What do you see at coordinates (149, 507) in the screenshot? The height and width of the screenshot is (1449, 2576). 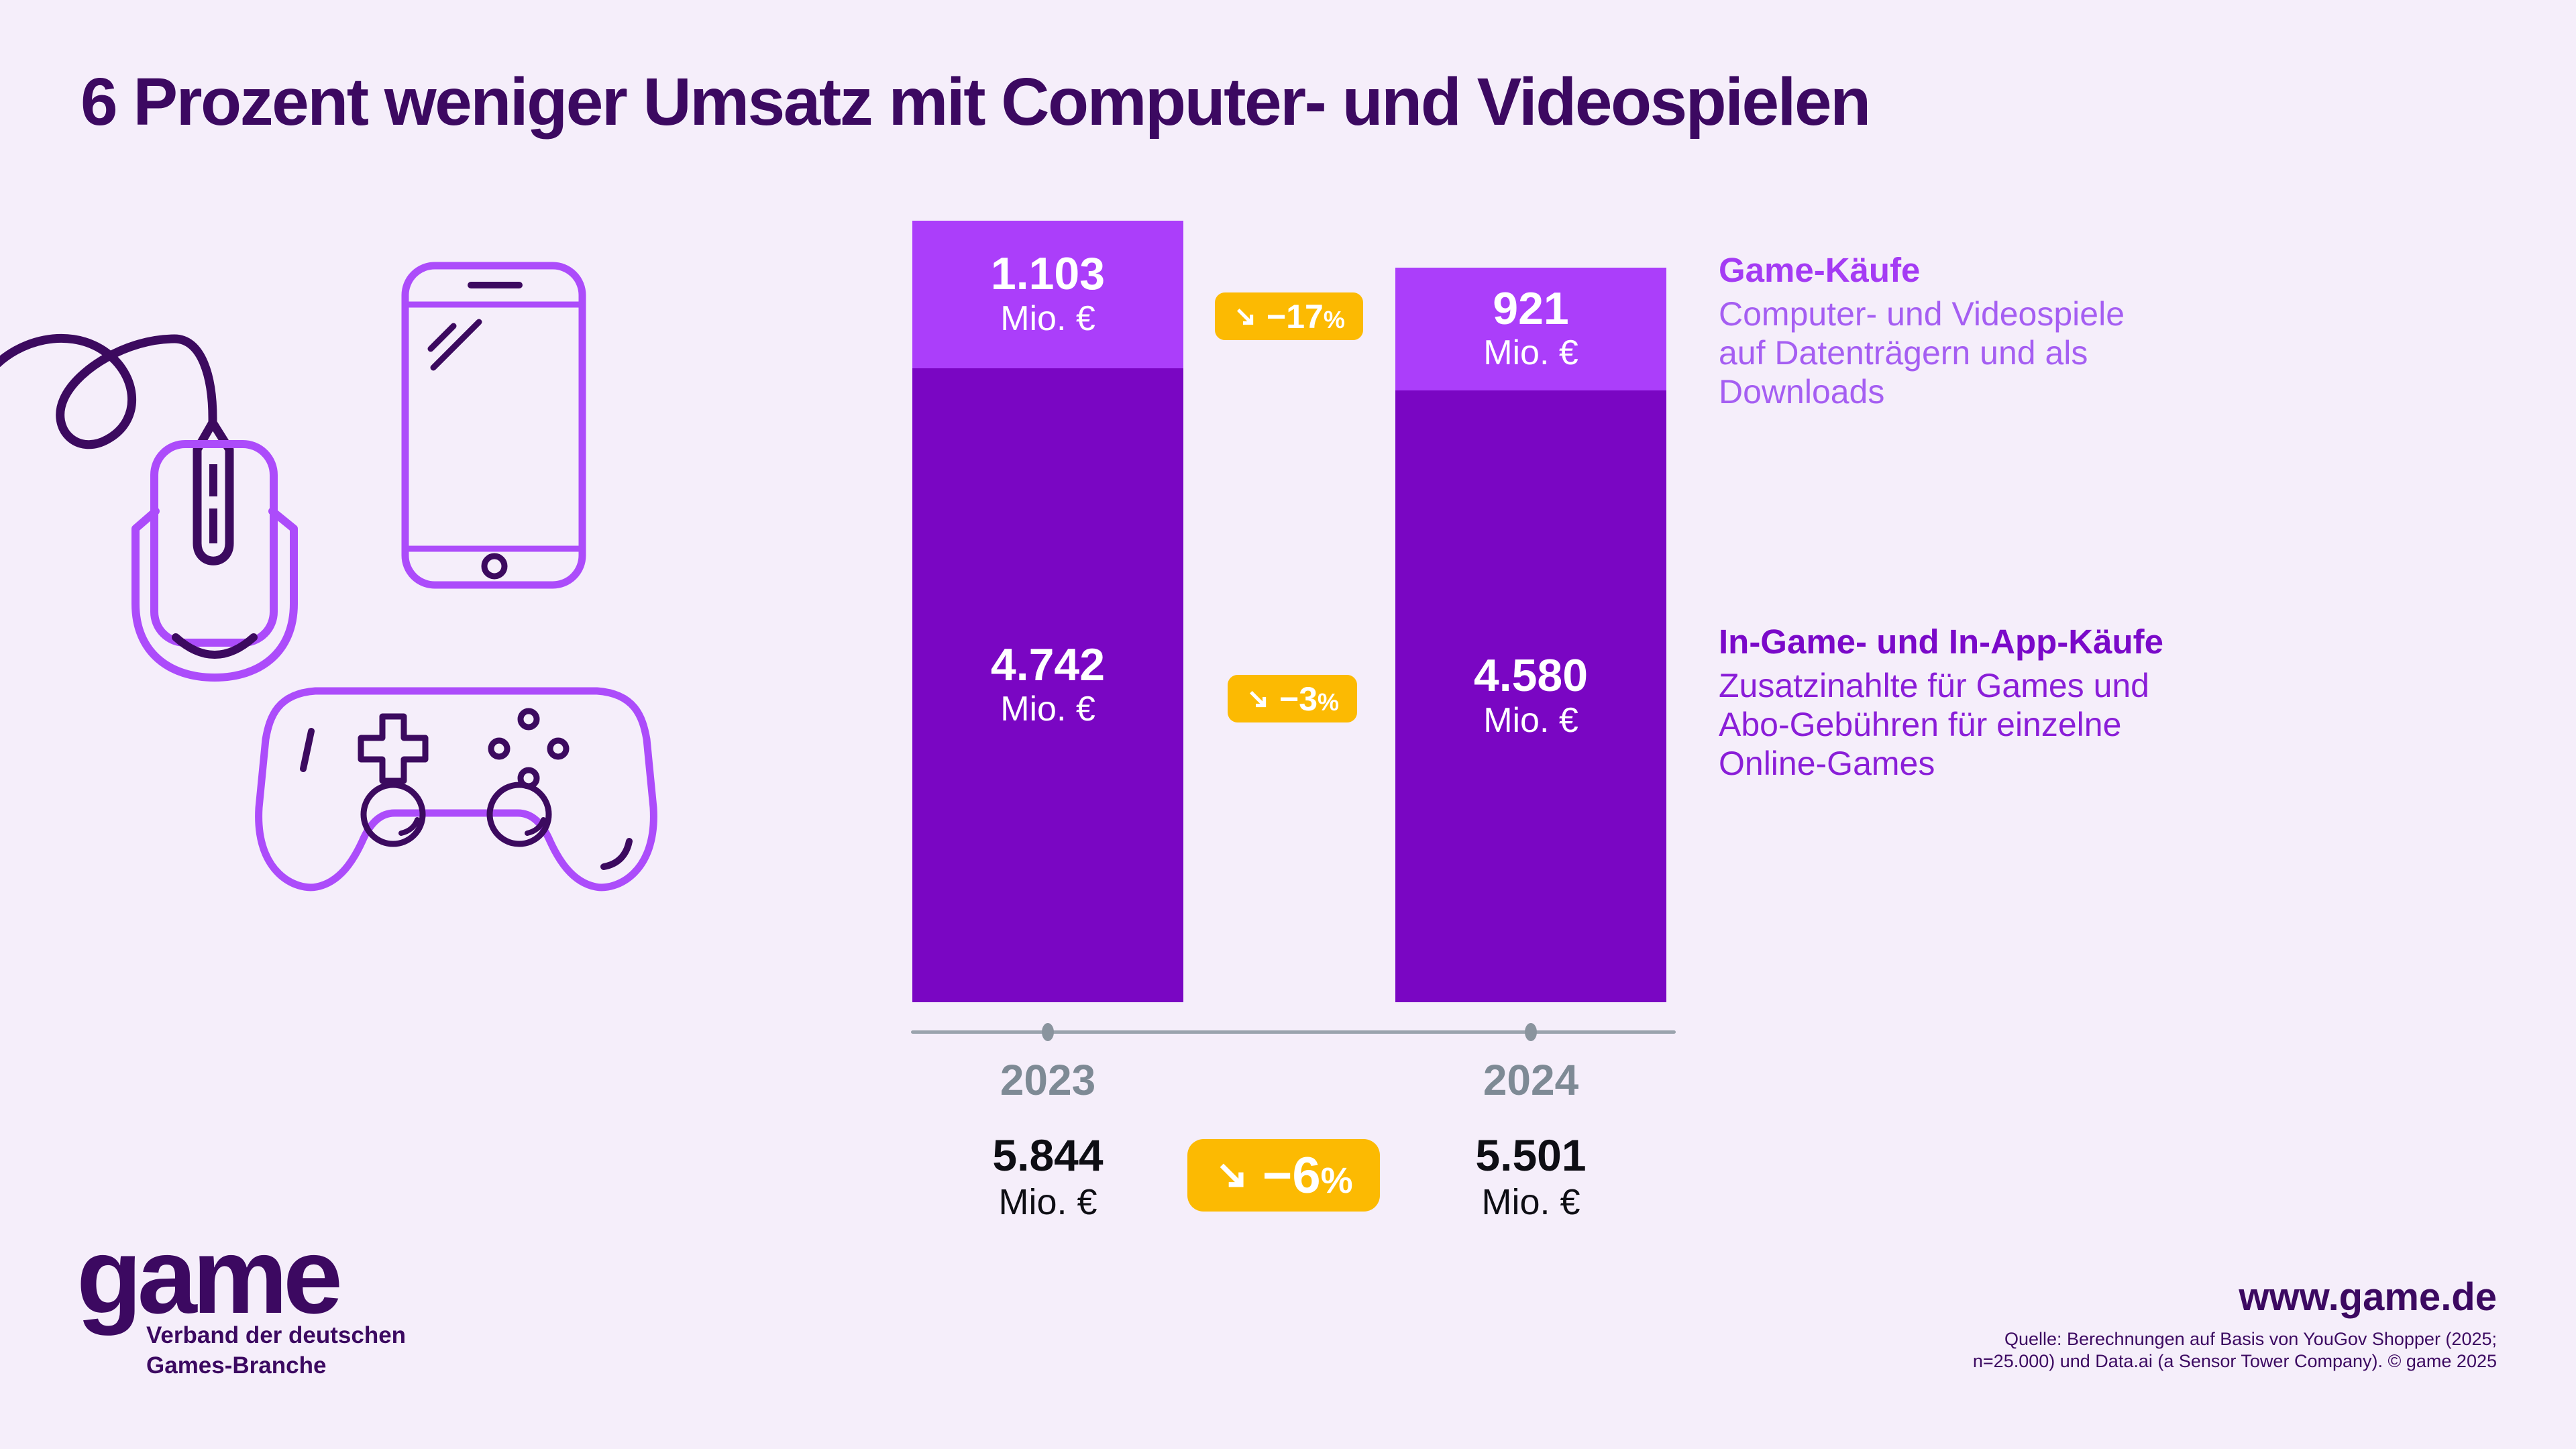 I see `mouse-icon` at bounding box center [149, 507].